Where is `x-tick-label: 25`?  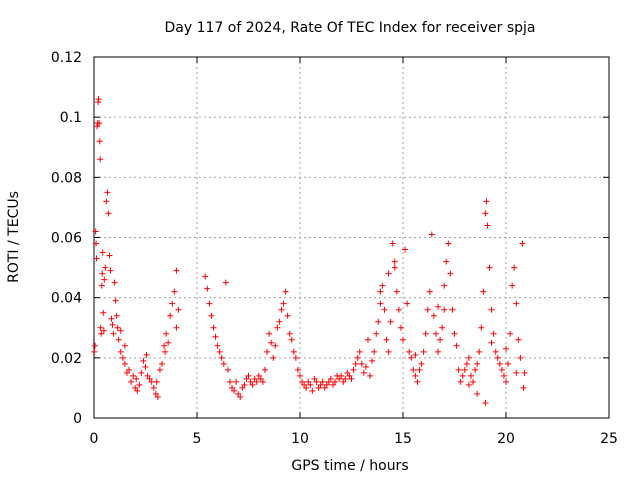
x-tick-label: 25 is located at coordinates (609, 439).